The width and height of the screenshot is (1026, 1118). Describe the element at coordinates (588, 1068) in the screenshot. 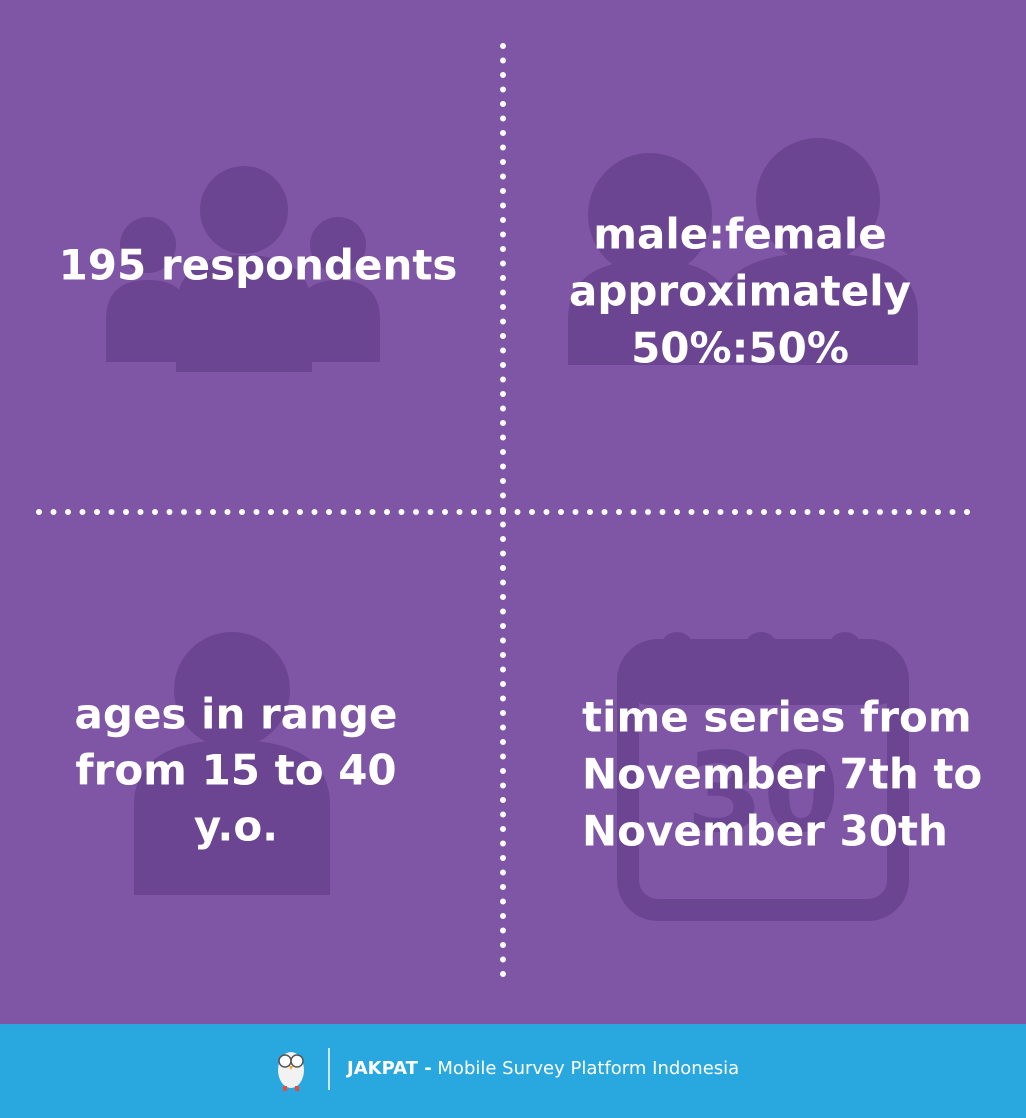

I see `tagline: Mobile Survey Platform Indonesia` at that location.